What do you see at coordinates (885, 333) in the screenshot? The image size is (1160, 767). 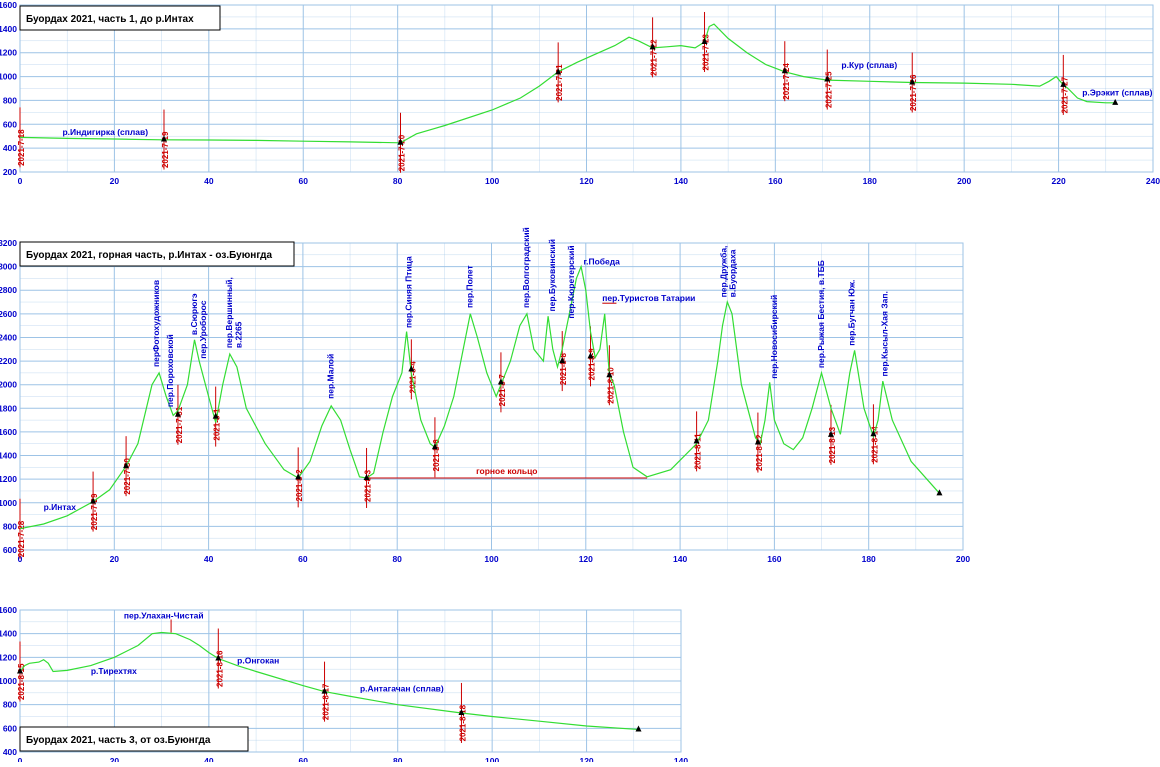 I see `place-label: пер.Кысыл-Хая Зап.` at bounding box center [885, 333].